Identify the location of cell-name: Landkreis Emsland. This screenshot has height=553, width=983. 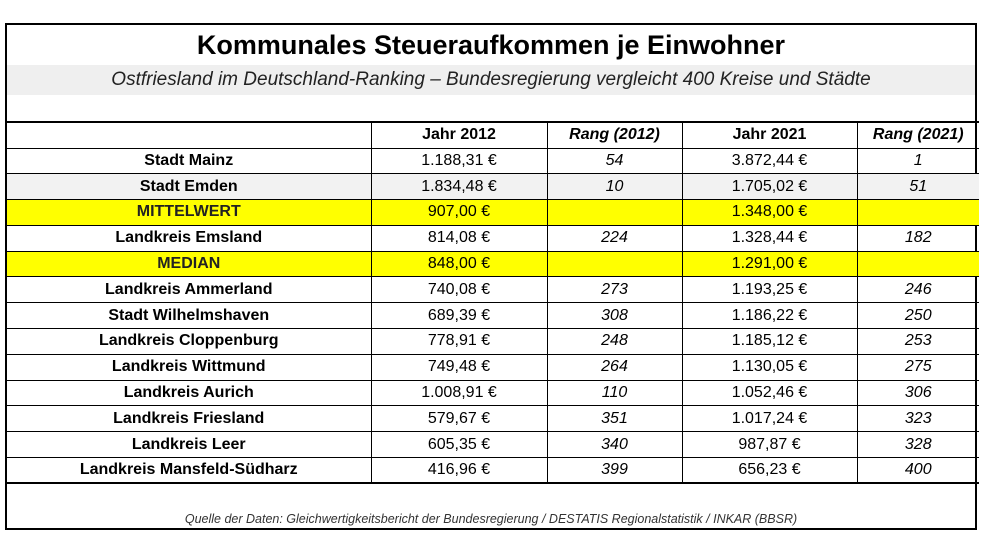
(189, 238).